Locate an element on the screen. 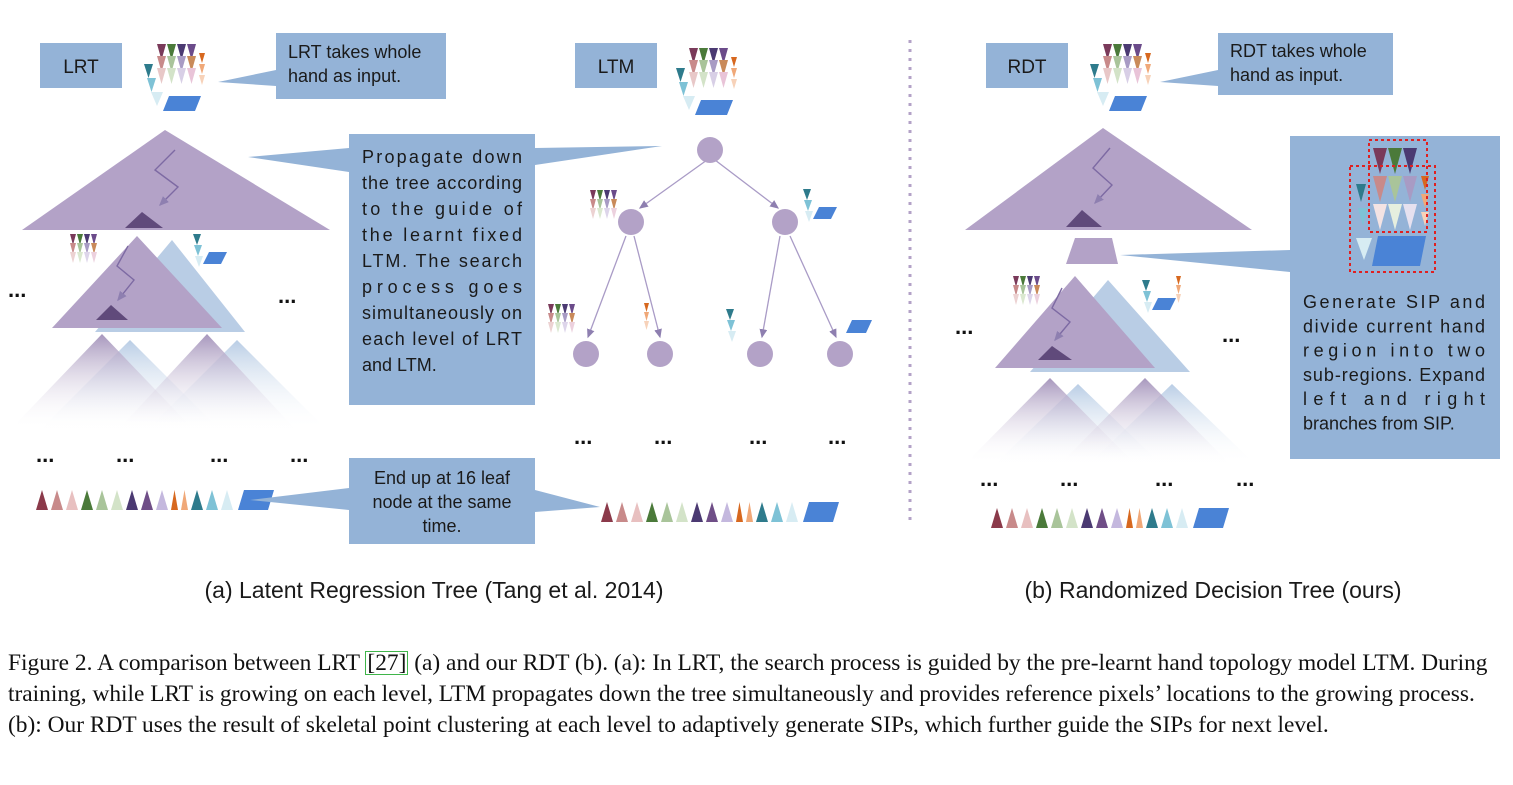 The width and height of the screenshot is (1513, 785). subcaption-b: (b) Randomized Decision Tree (ours) is located at coordinates (1212, 590).